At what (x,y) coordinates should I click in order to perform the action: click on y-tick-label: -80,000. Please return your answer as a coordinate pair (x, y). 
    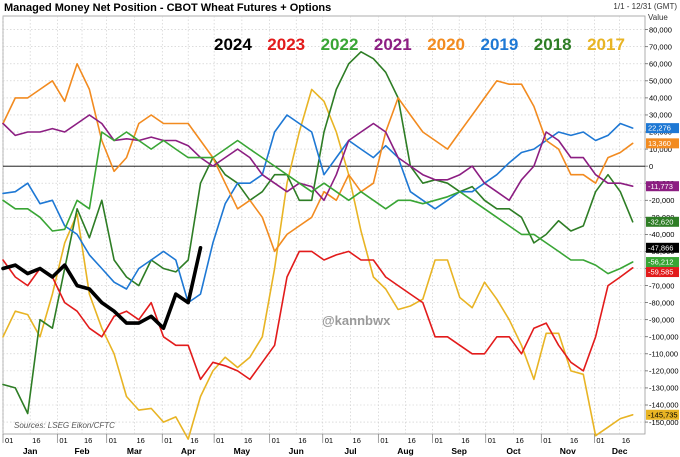
    Looking at the image, I should click on (661, 302).